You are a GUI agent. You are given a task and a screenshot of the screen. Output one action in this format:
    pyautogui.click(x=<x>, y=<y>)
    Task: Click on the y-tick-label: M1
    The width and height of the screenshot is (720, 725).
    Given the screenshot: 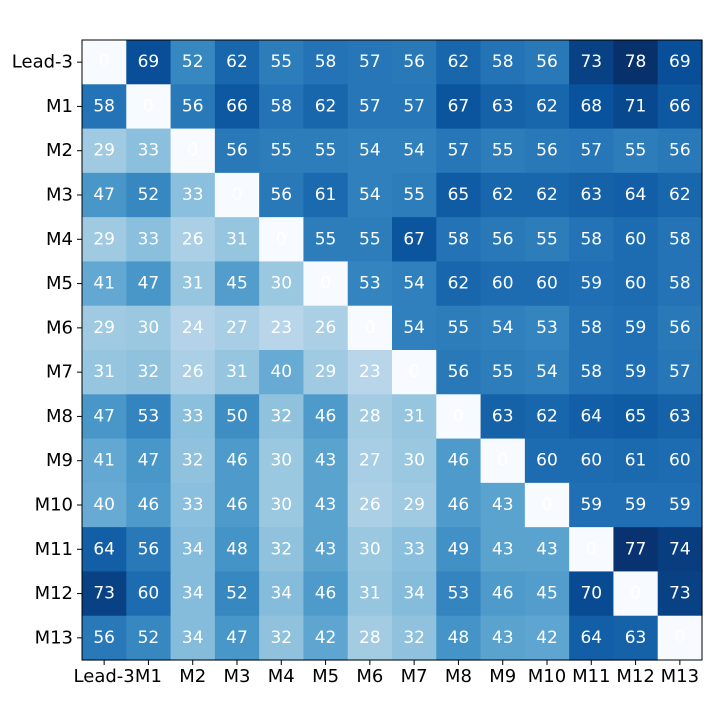 What is the action you would take?
    pyautogui.click(x=59, y=106)
    